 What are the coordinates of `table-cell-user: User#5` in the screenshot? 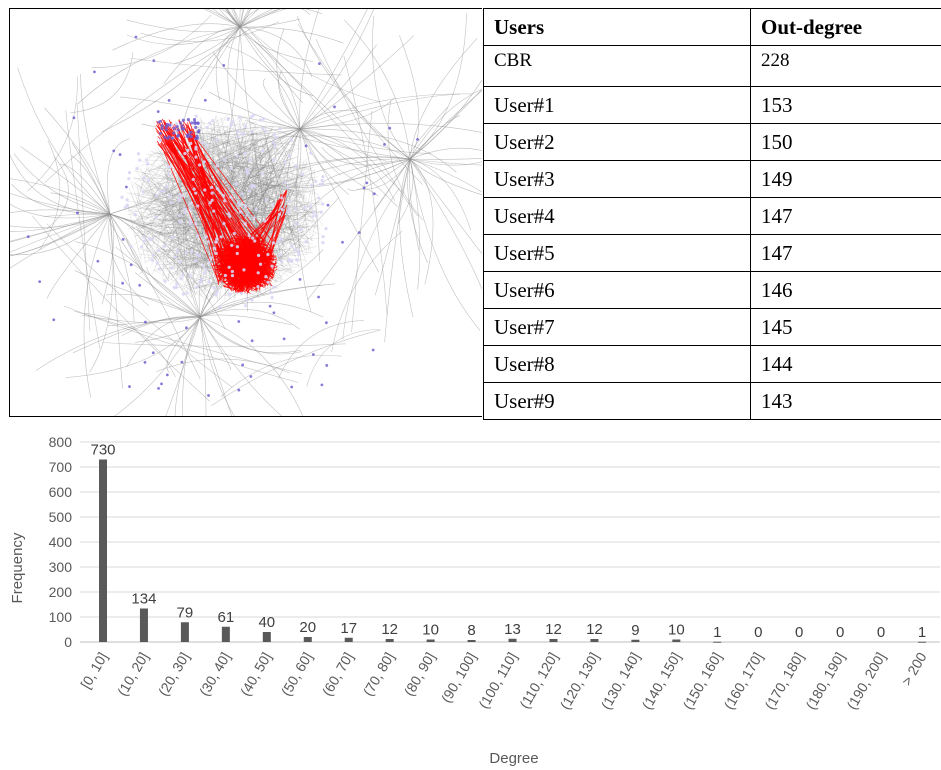 It's located at (617, 253).